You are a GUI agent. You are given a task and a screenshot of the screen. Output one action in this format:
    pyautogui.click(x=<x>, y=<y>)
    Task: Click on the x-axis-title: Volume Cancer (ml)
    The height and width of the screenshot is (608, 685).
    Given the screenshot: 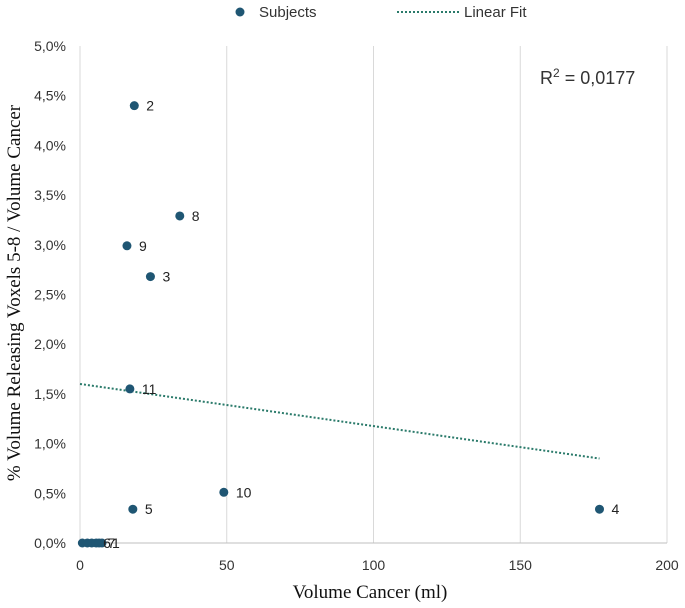 What is the action you would take?
    pyautogui.click(x=370, y=592)
    